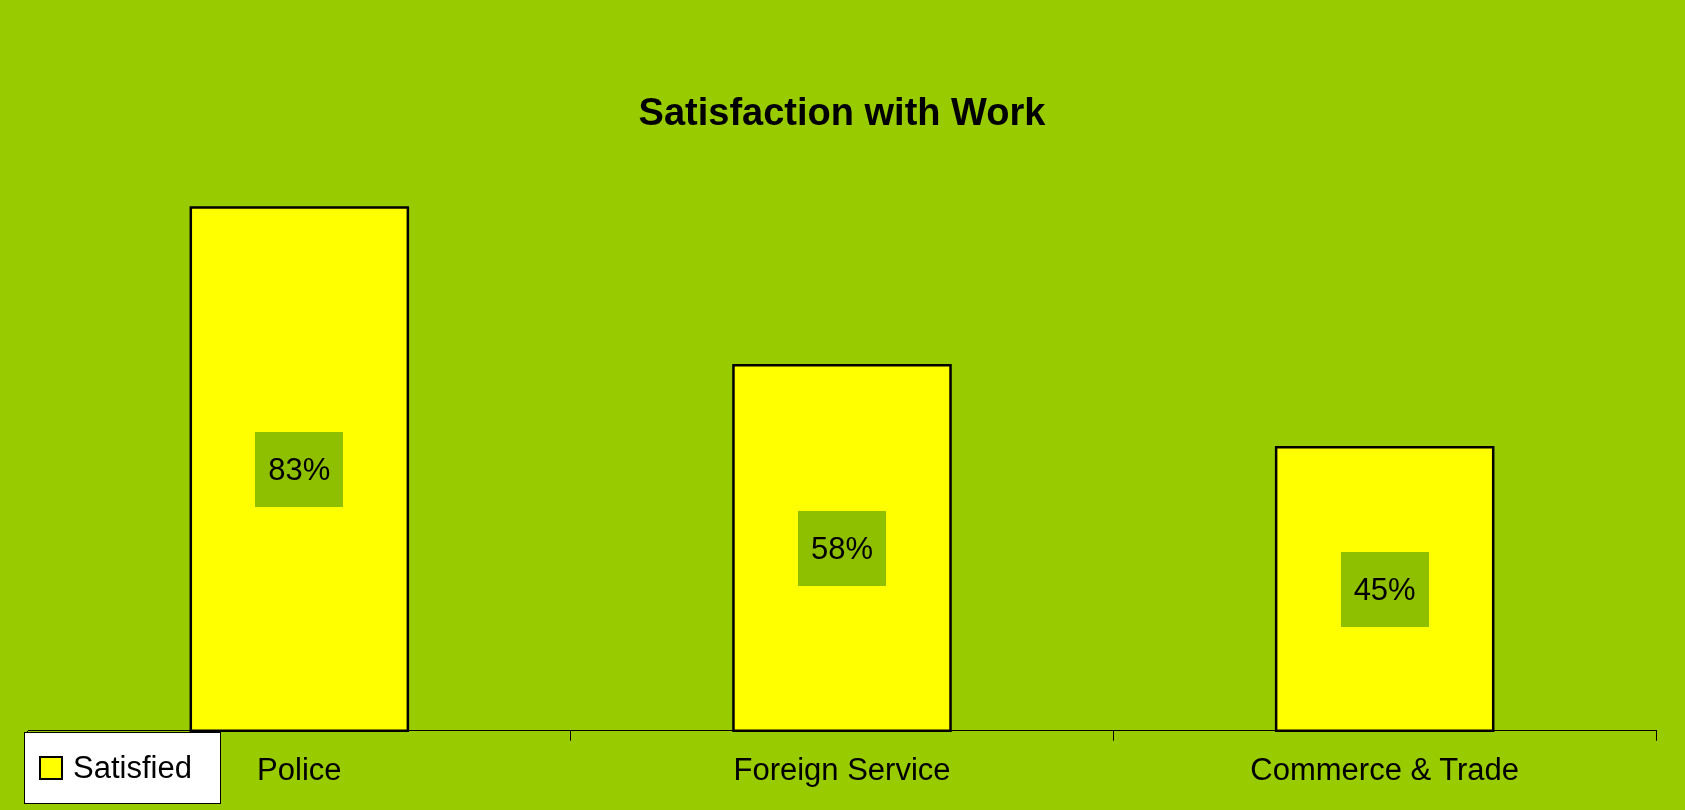 This screenshot has width=1685, height=810. I want to click on x-tick-label: Commerce & Trade, so click(1385, 769).